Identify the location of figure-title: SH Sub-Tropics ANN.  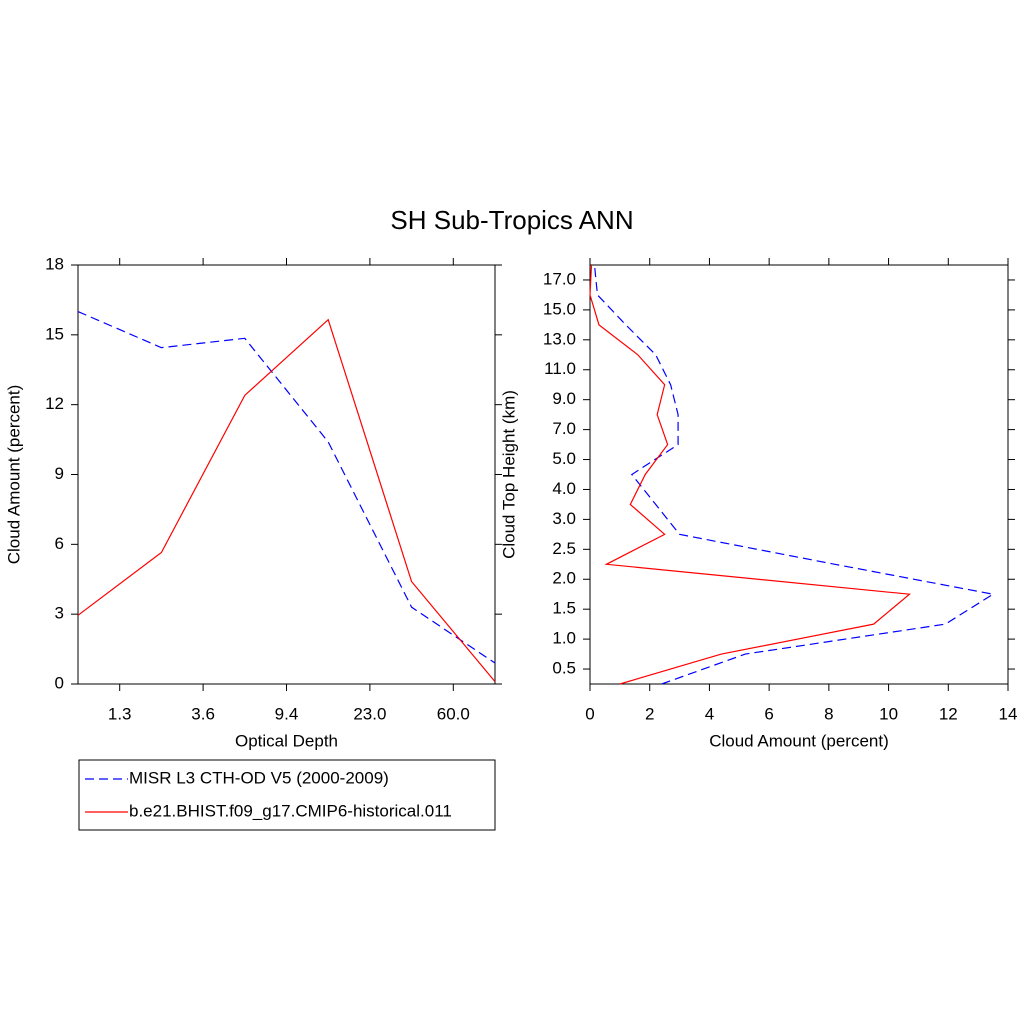
(511, 220).